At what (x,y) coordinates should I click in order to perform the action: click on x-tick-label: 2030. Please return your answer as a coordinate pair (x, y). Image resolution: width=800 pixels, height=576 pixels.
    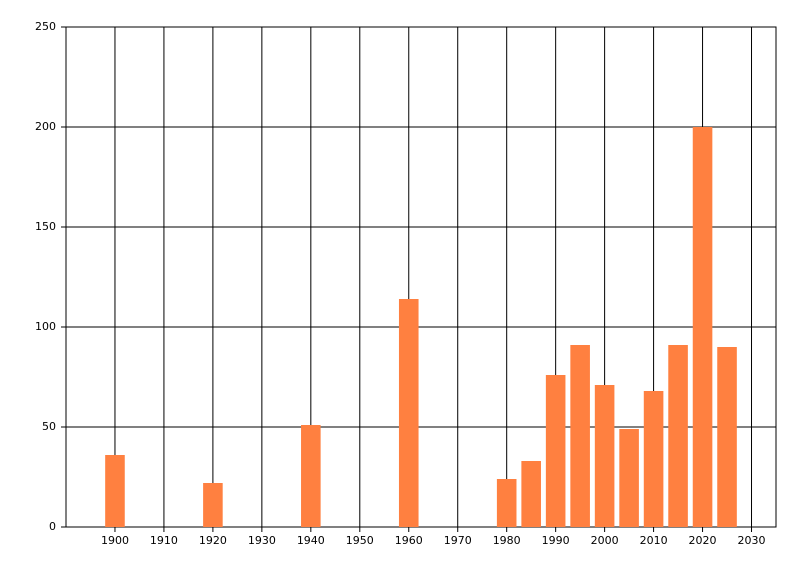
    Looking at the image, I should click on (752, 540).